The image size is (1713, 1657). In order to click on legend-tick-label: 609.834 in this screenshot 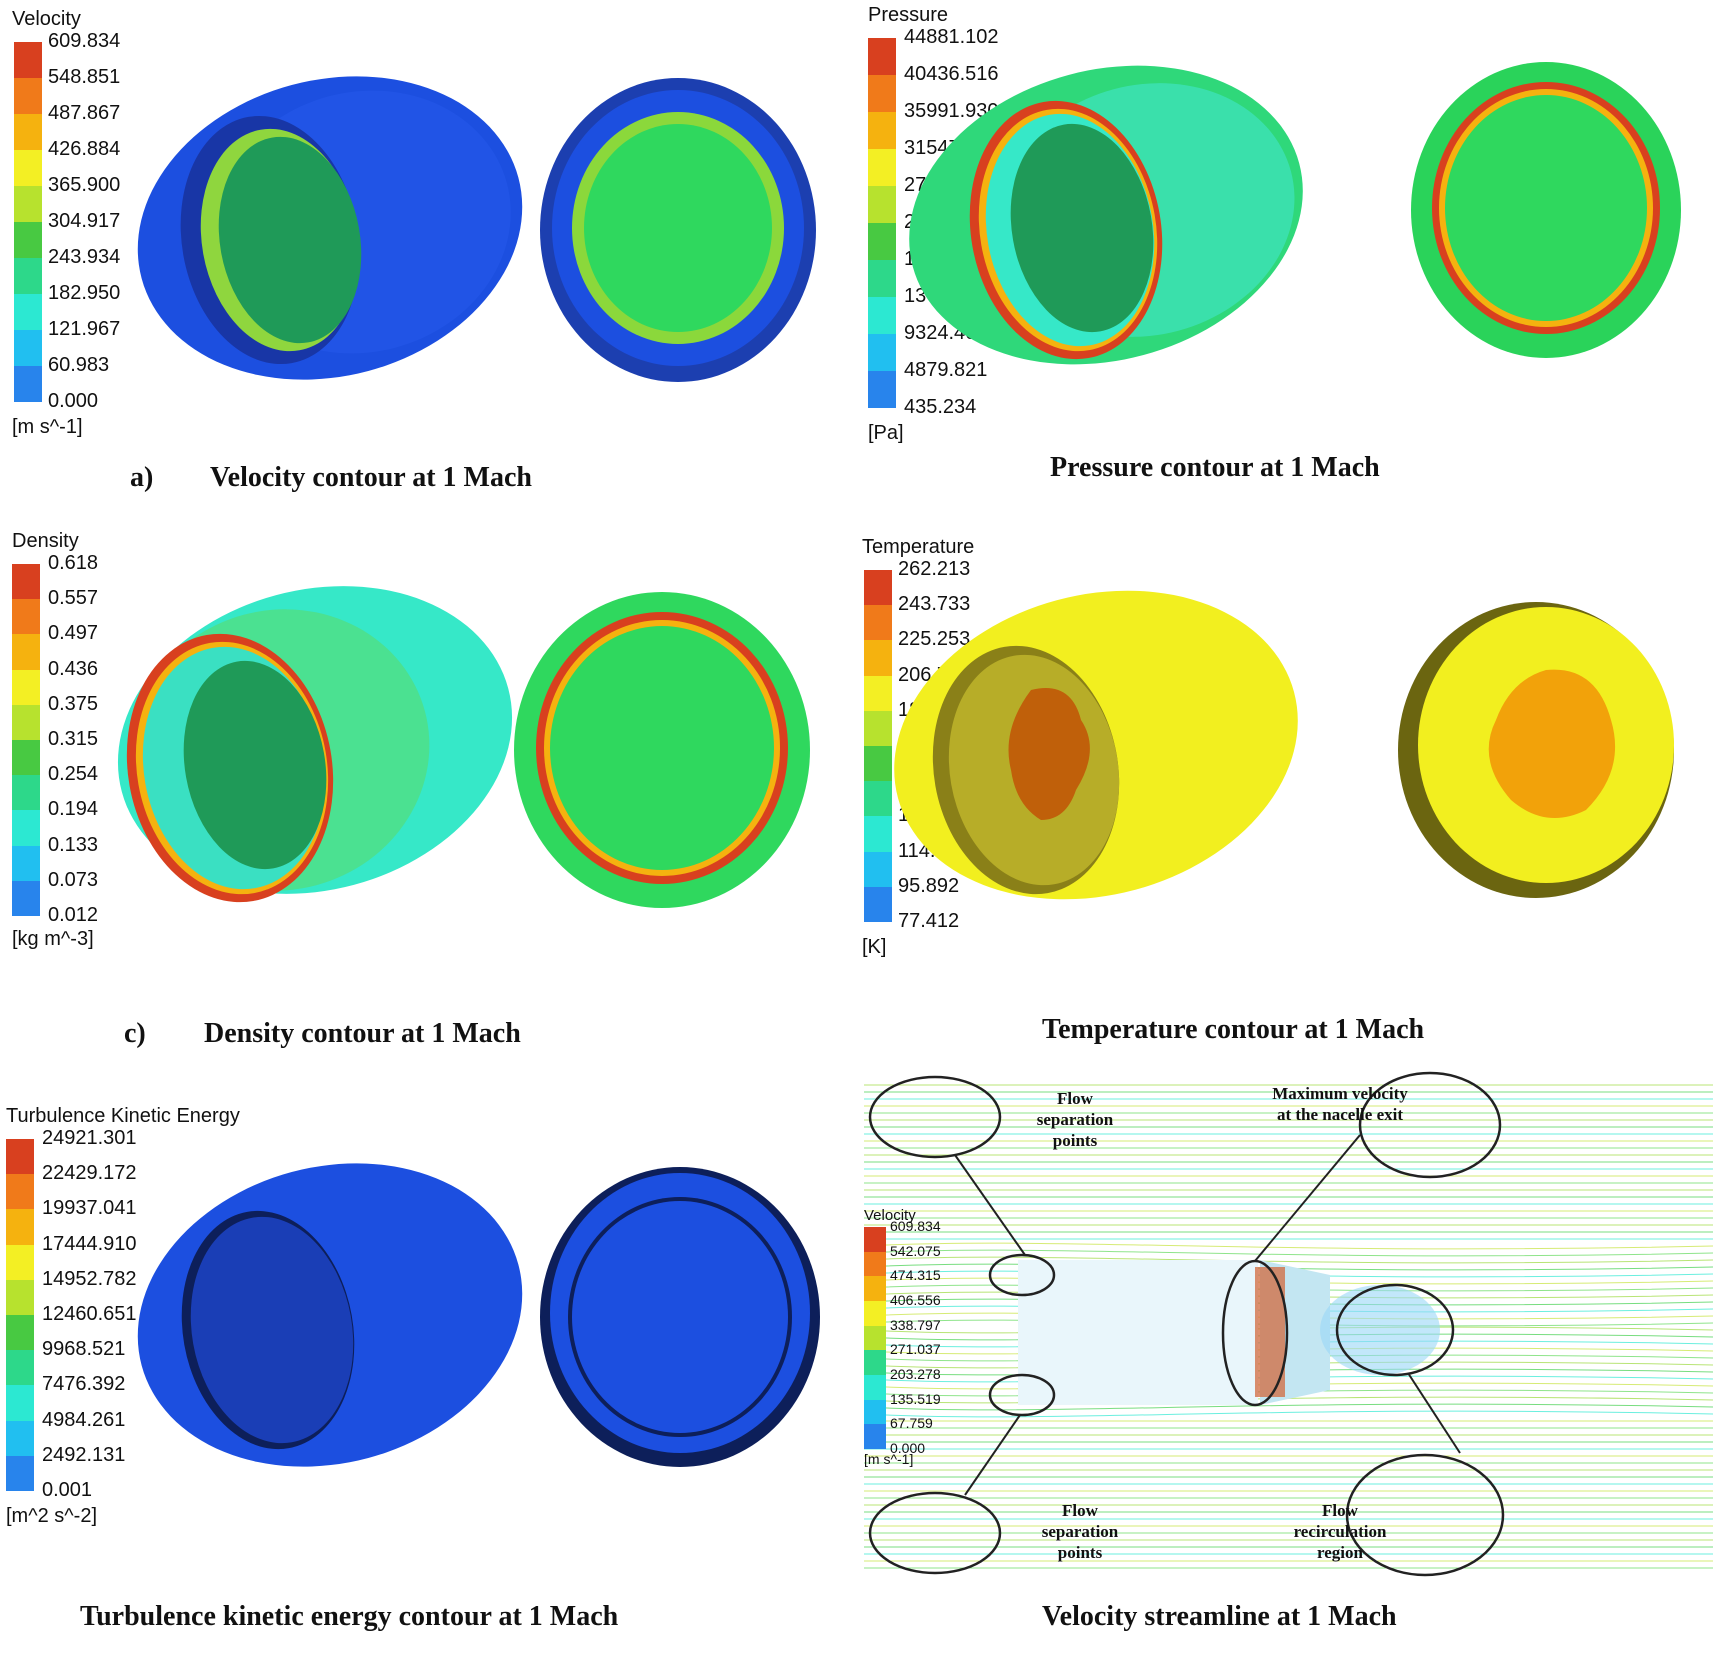, I will do `click(915, 1226)`.